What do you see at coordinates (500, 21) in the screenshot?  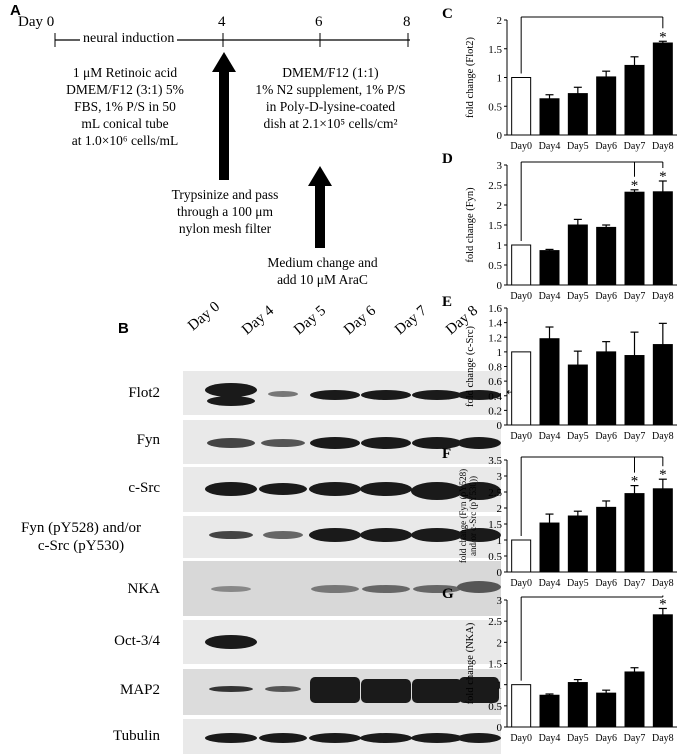 I see `y-tick-label: 2` at bounding box center [500, 21].